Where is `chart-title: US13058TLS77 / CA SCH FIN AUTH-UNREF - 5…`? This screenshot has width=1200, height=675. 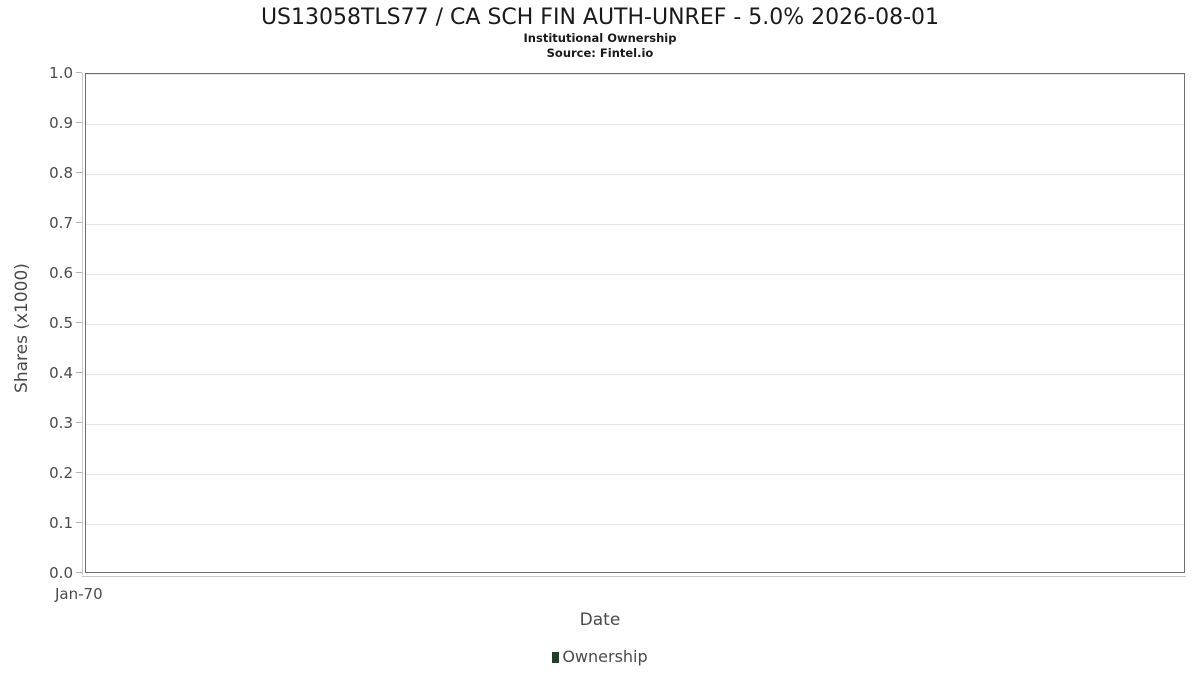 chart-title: US13058TLS77 / CA SCH FIN AUTH-UNREF - 5… is located at coordinates (600, 17).